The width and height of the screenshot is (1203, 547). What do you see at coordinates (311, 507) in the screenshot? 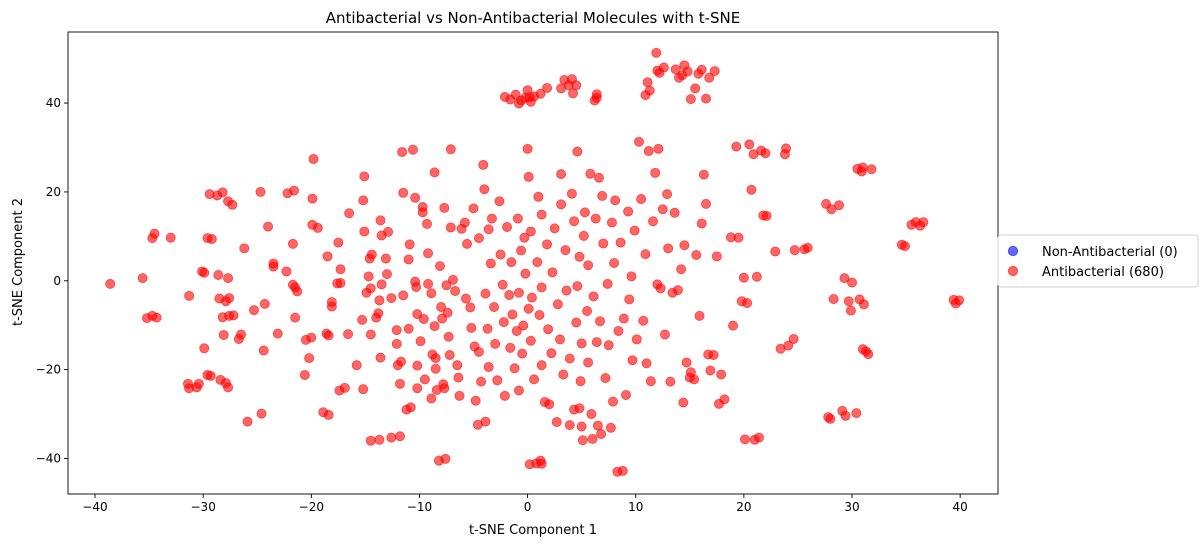
I see `x-tick-label: −20` at bounding box center [311, 507].